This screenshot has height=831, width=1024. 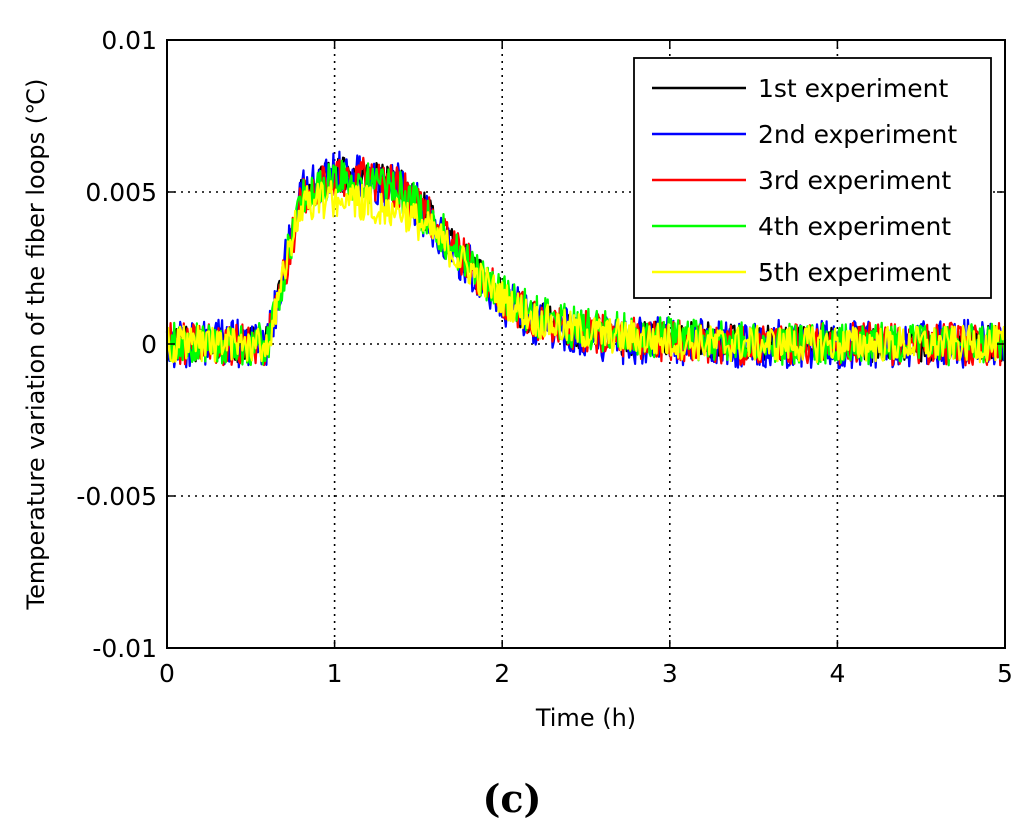 What do you see at coordinates (857, 134) in the screenshot?
I see `legend-label-2: 2nd experiment` at bounding box center [857, 134].